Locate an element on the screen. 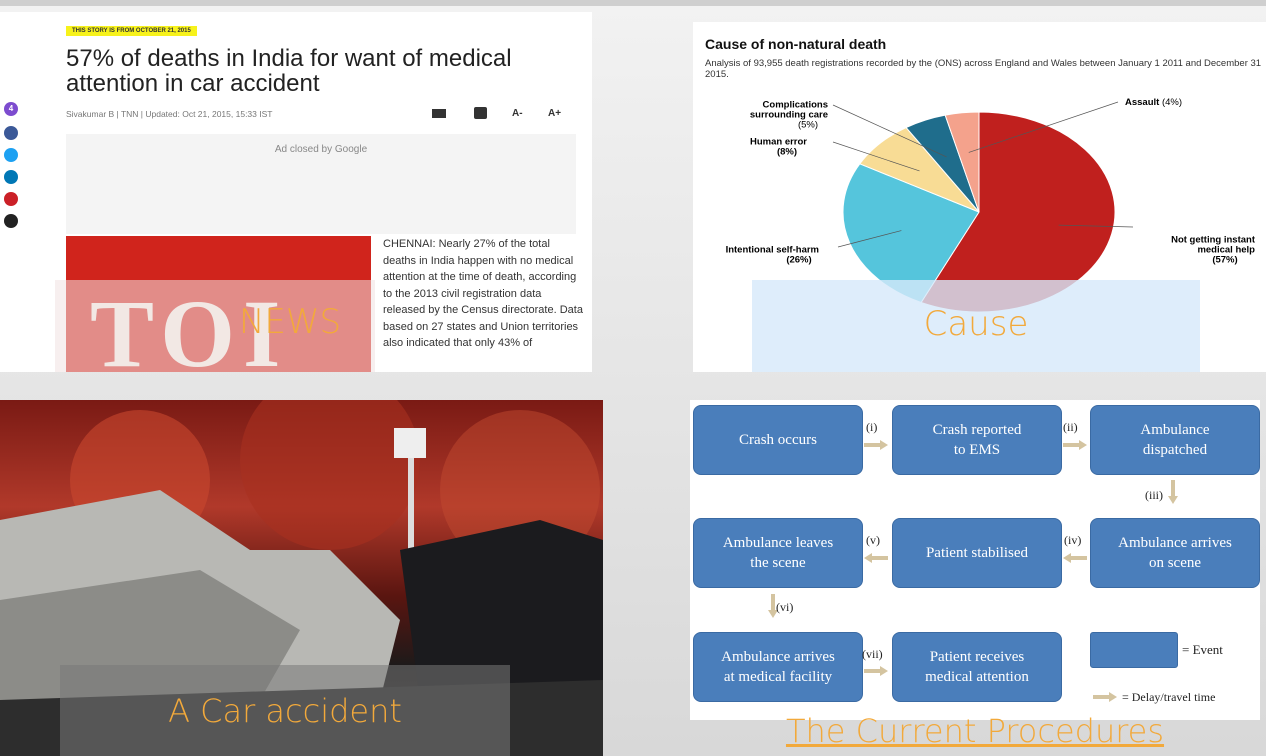 Image resolution: width=1266 pixels, height=756 pixels. linkedin-icon is located at coordinates (11, 177).